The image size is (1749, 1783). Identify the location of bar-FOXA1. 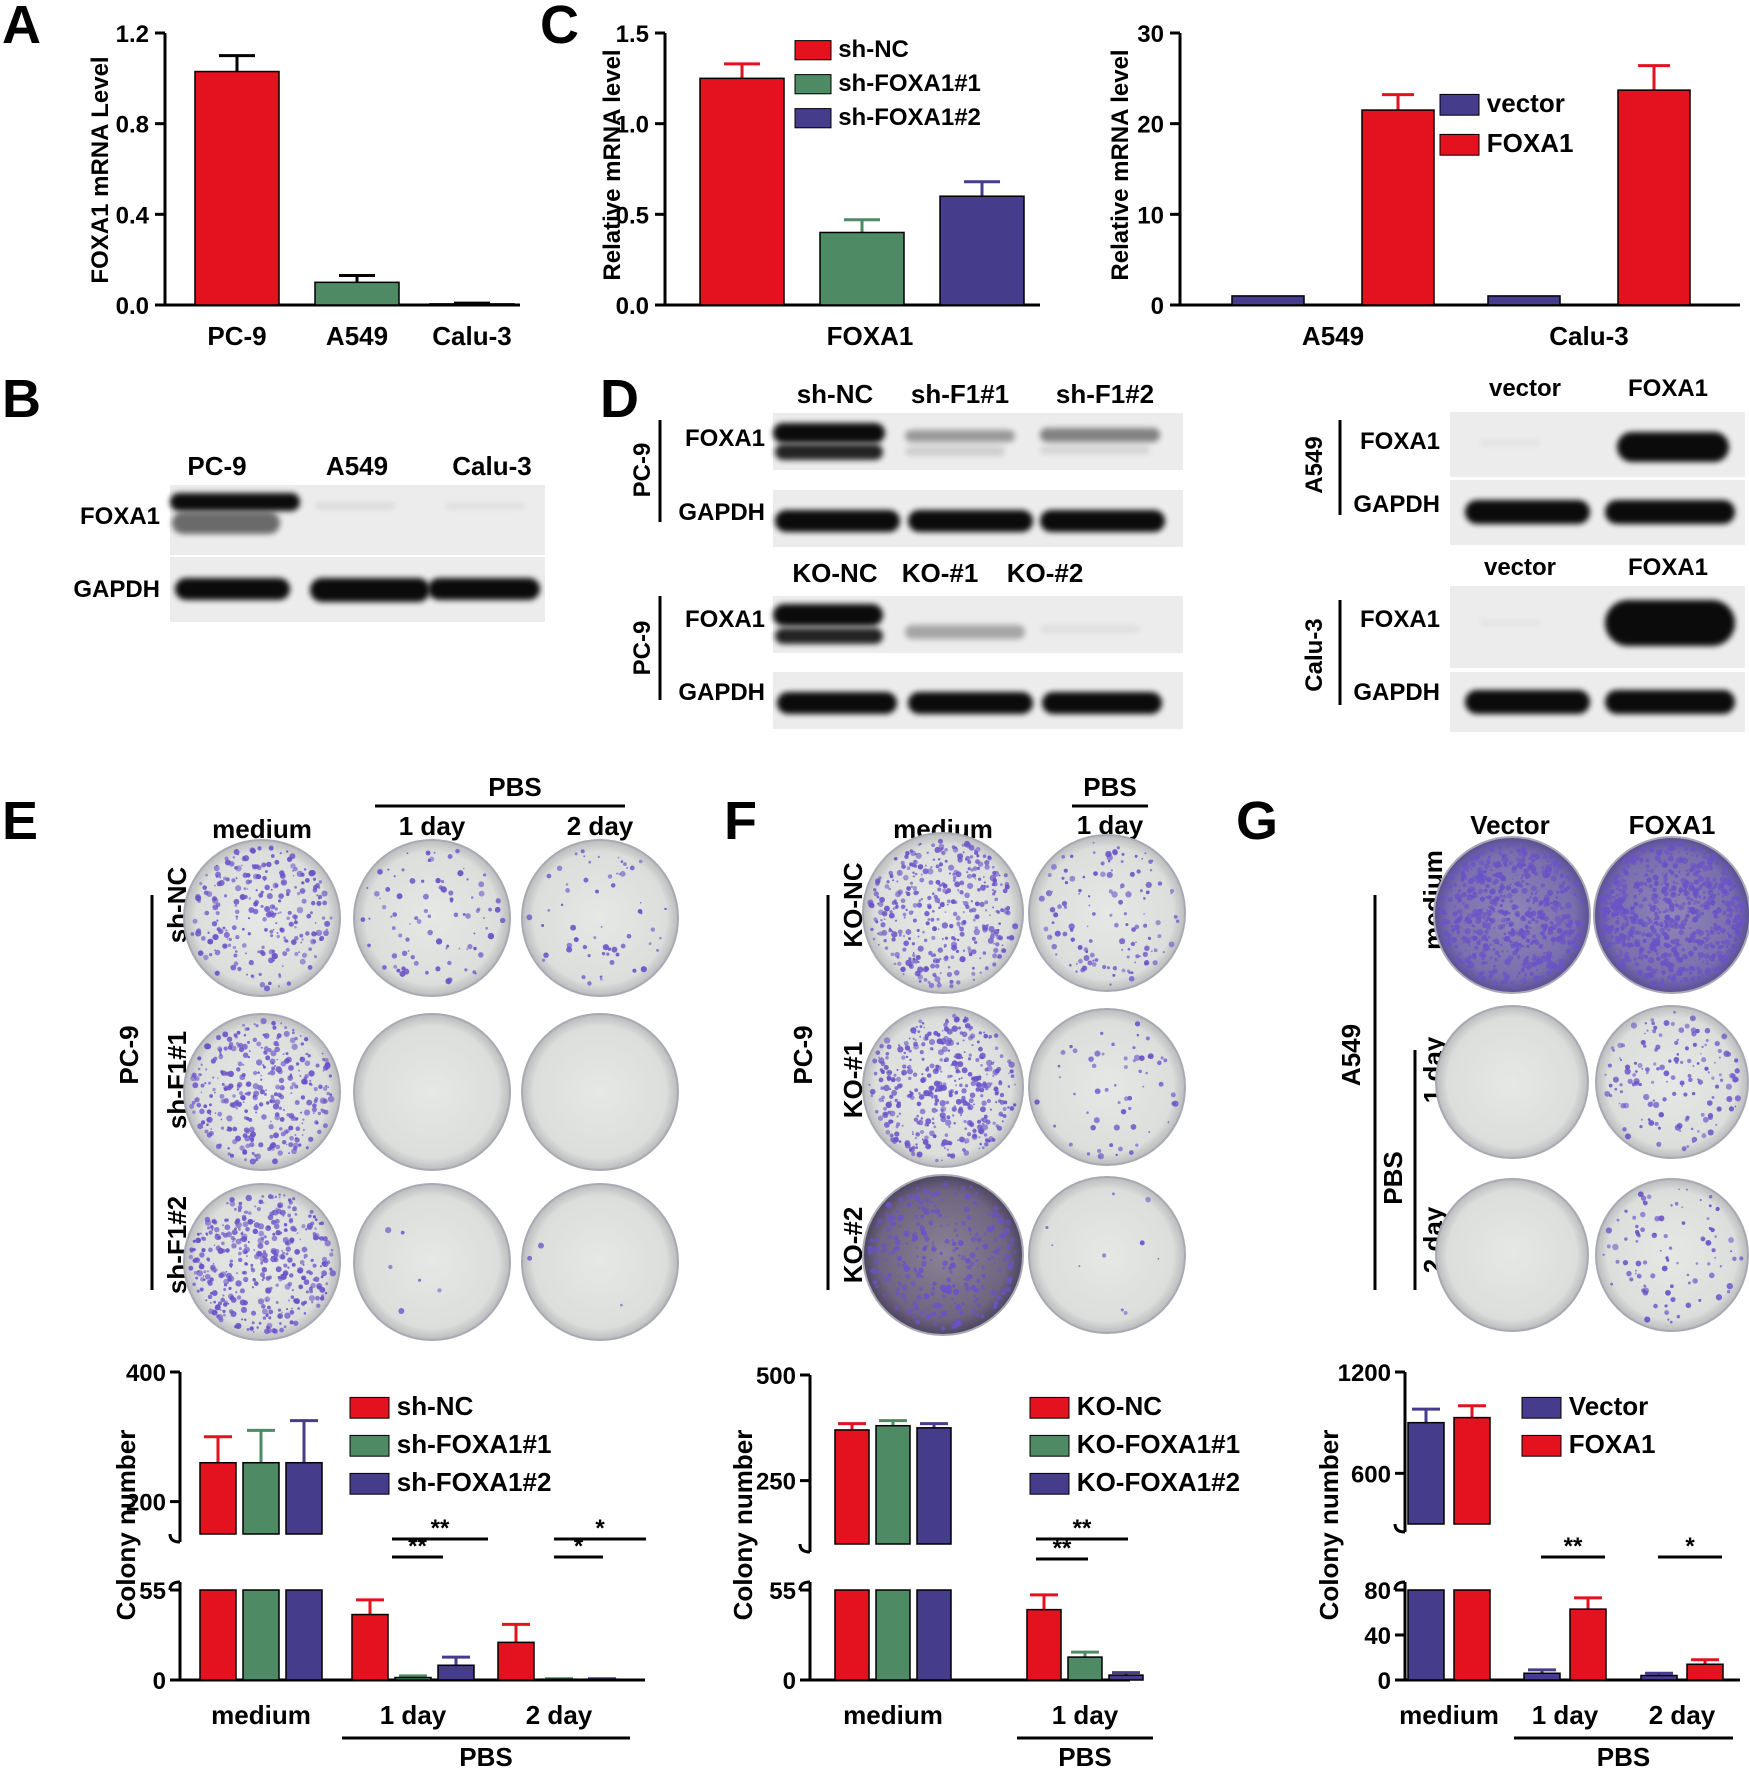
(1398, 207).